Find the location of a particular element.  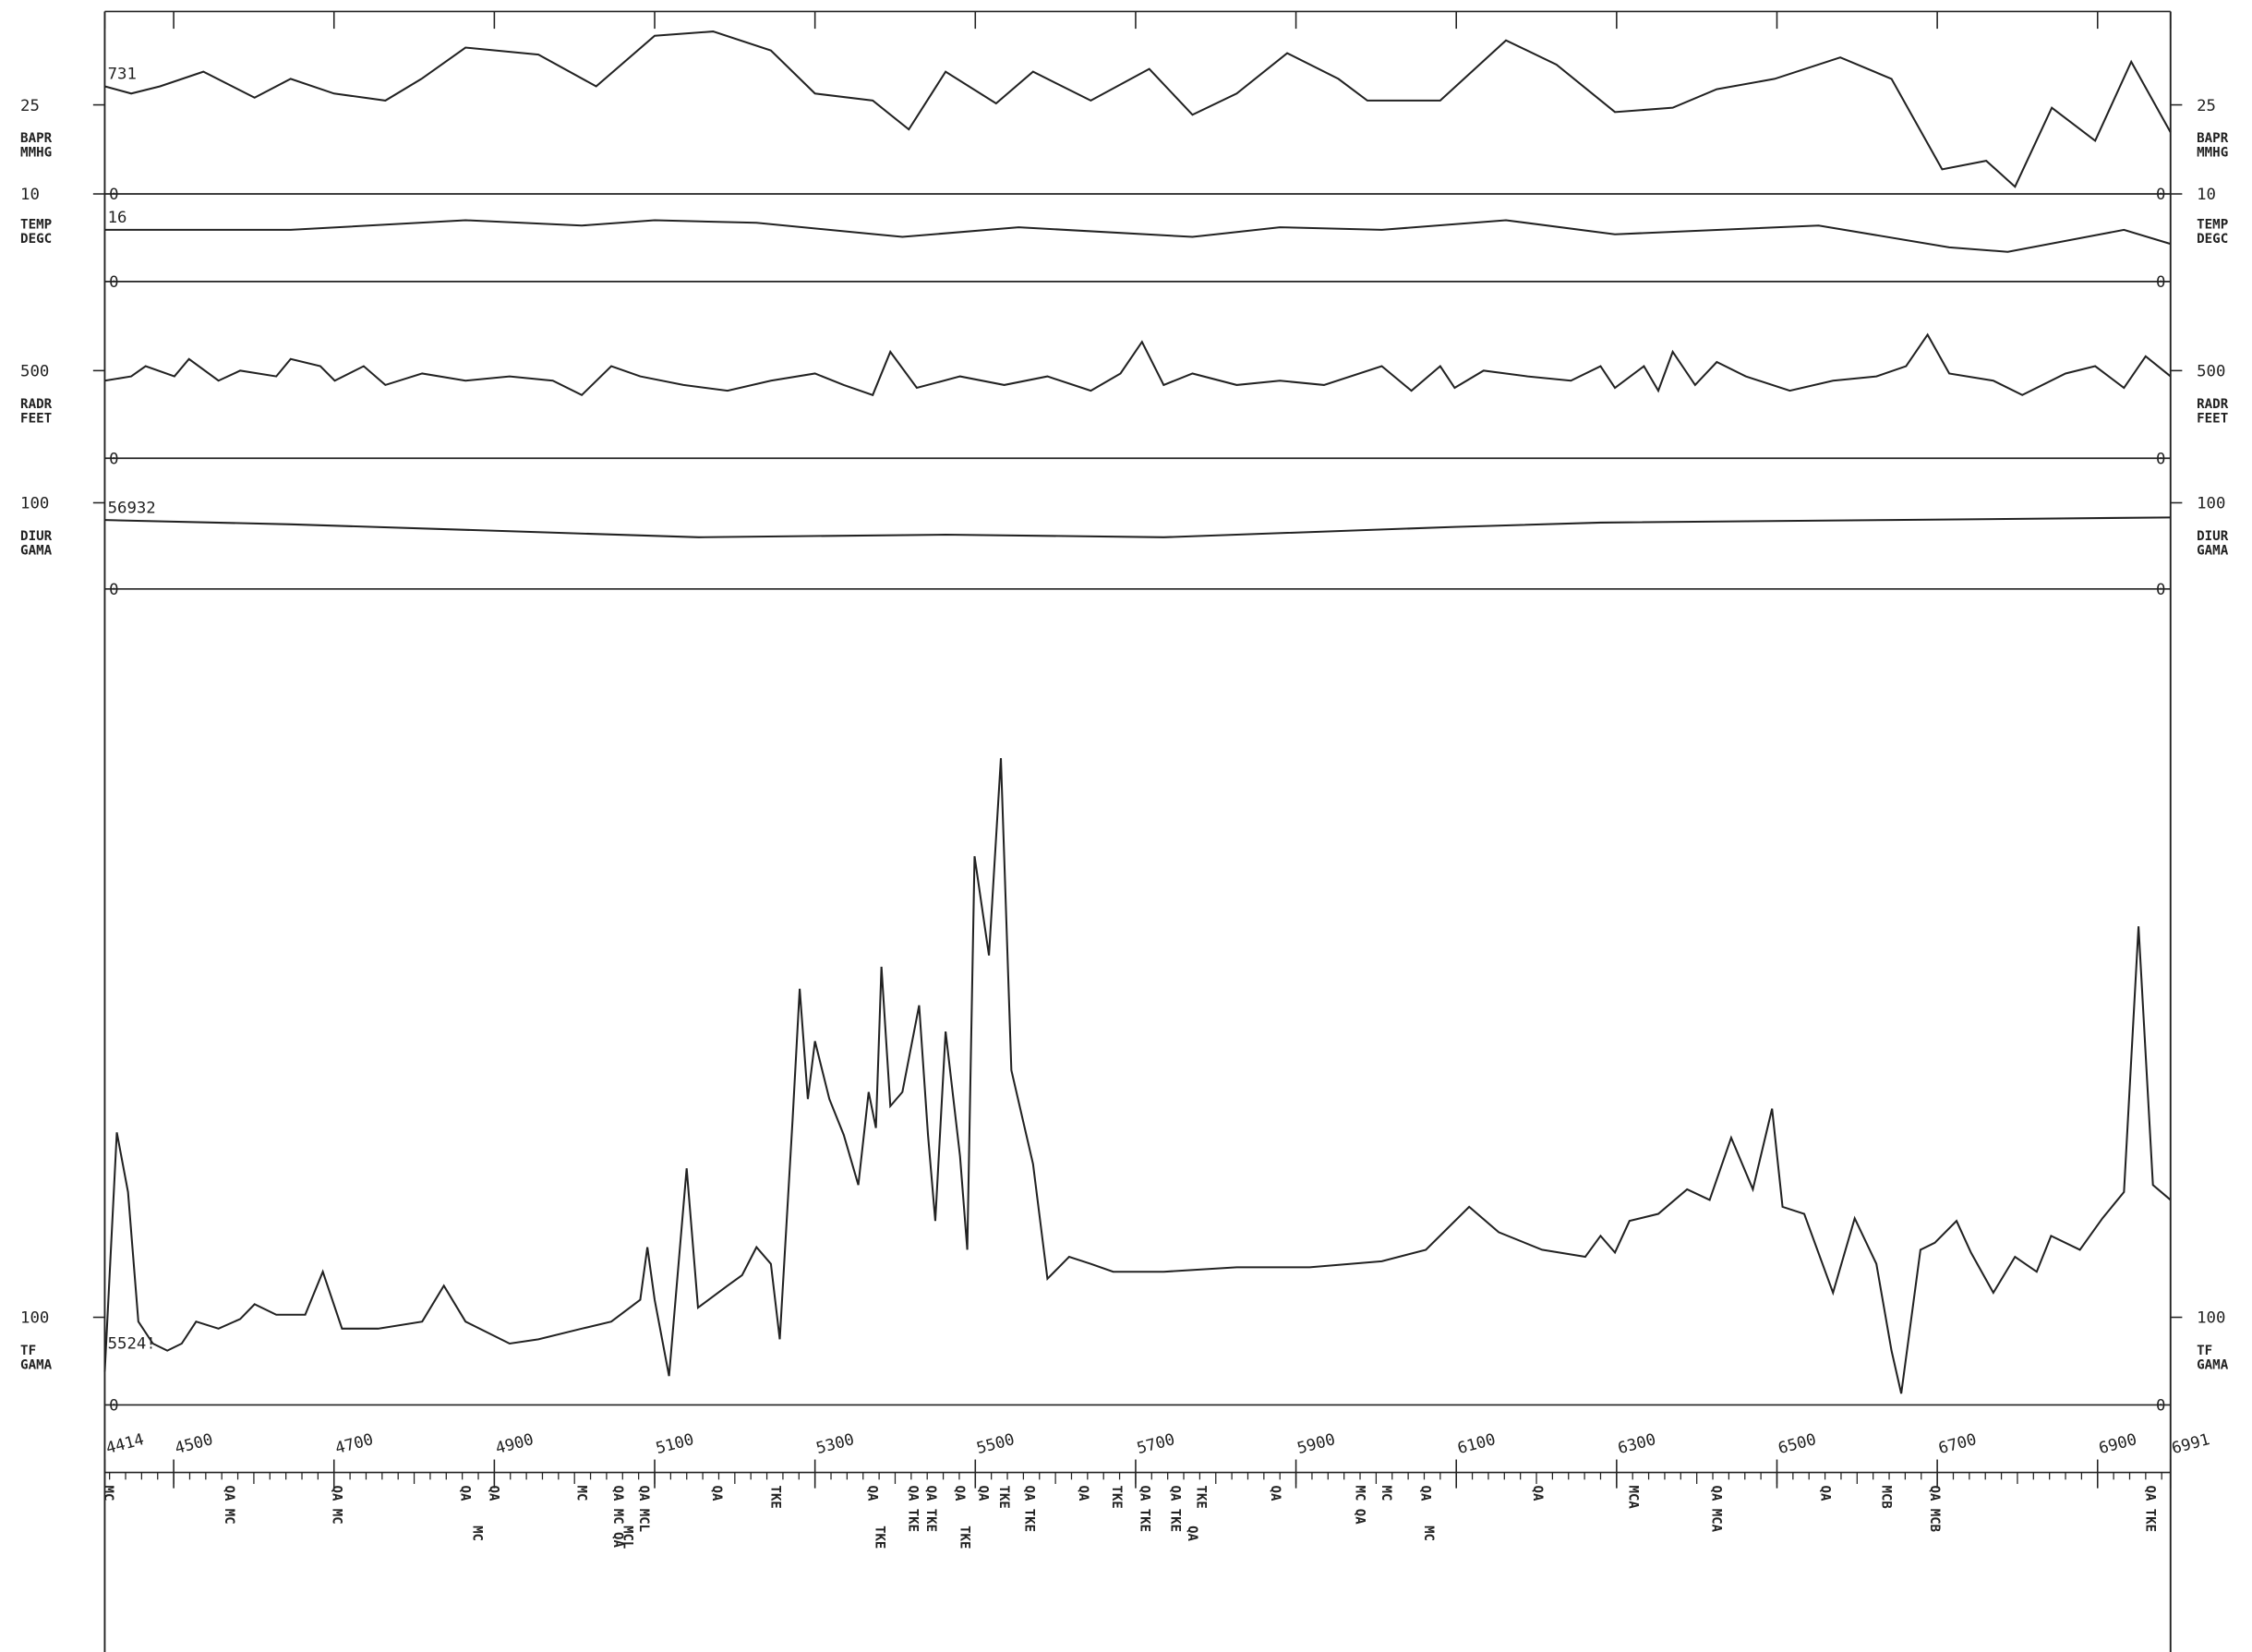

x-tick-label: 6100 is located at coordinates (1477, 1444).